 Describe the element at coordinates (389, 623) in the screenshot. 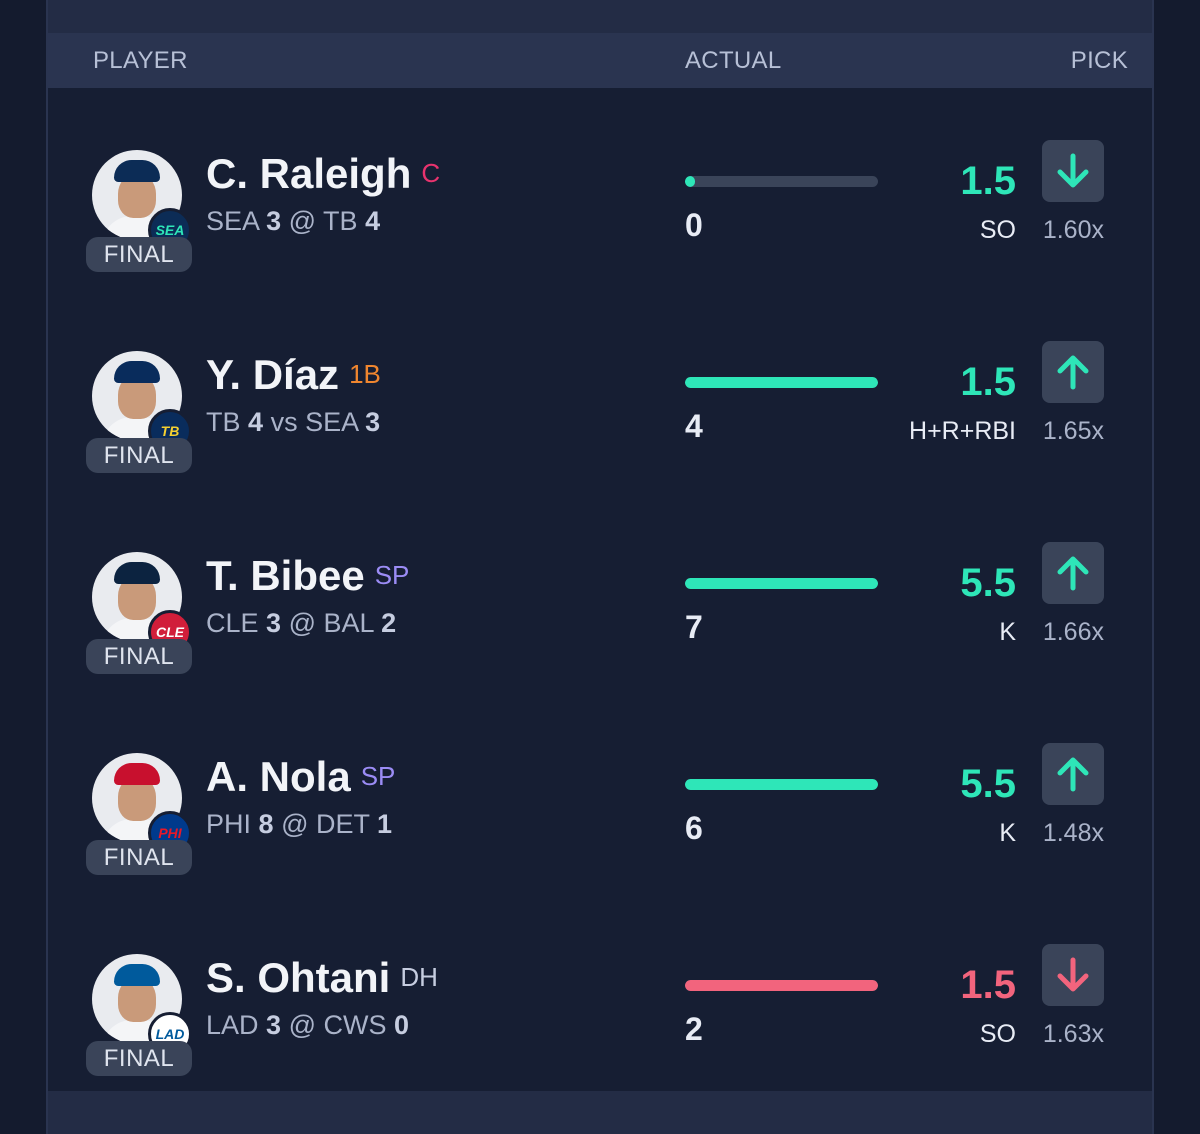

I see `score2: 2` at that location.